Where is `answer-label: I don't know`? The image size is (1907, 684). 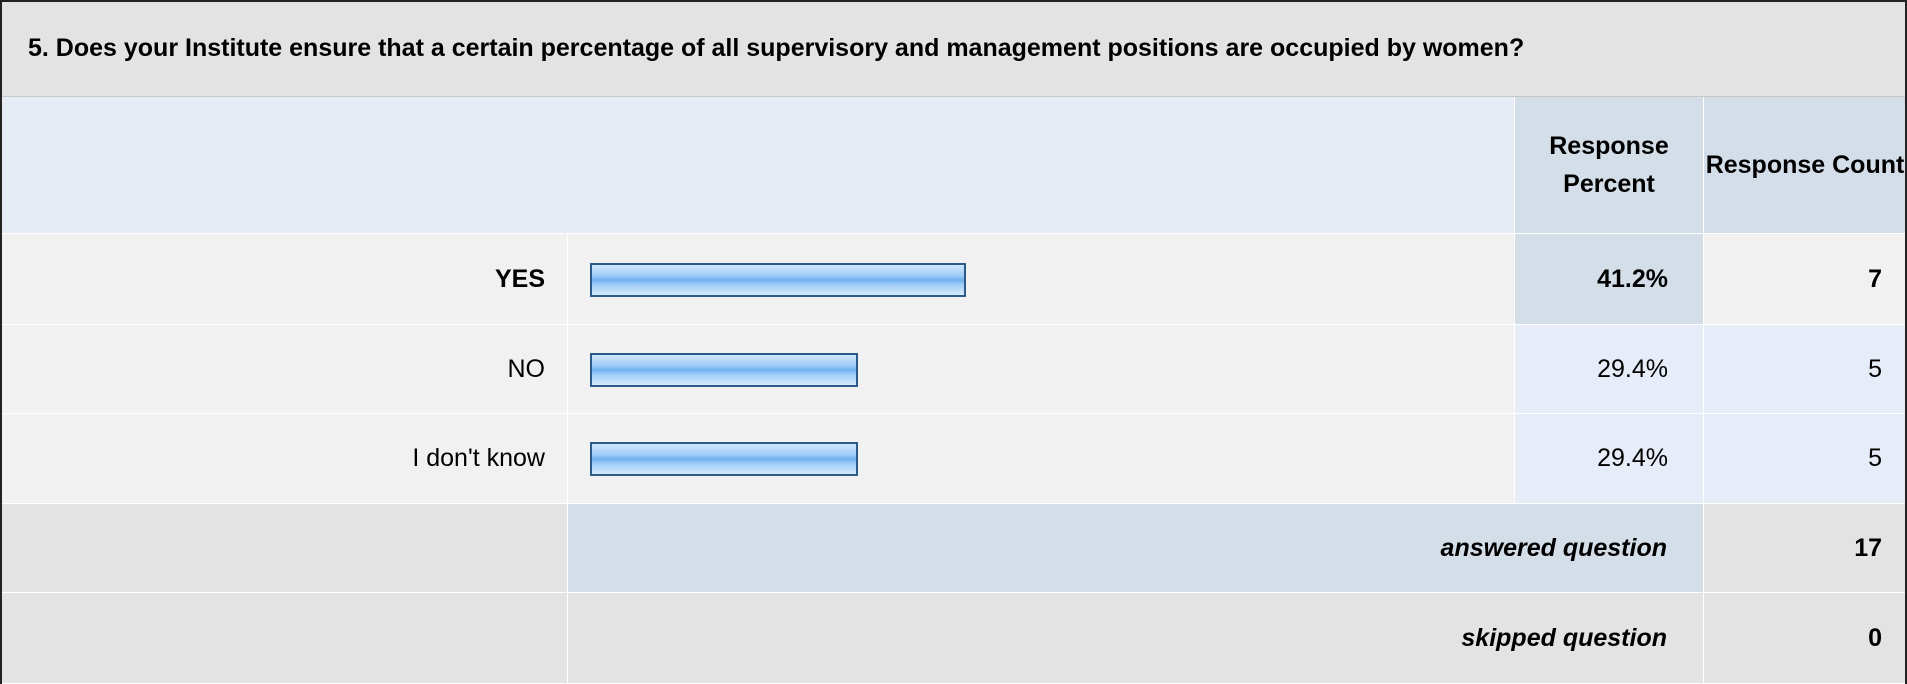
answer-label: I don't know is located at coordinates (284, 459).